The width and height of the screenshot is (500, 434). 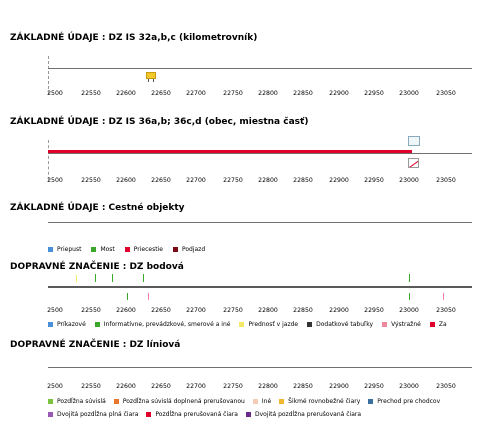 I want to click on legend-item: Most, so click(x=103, y=249).